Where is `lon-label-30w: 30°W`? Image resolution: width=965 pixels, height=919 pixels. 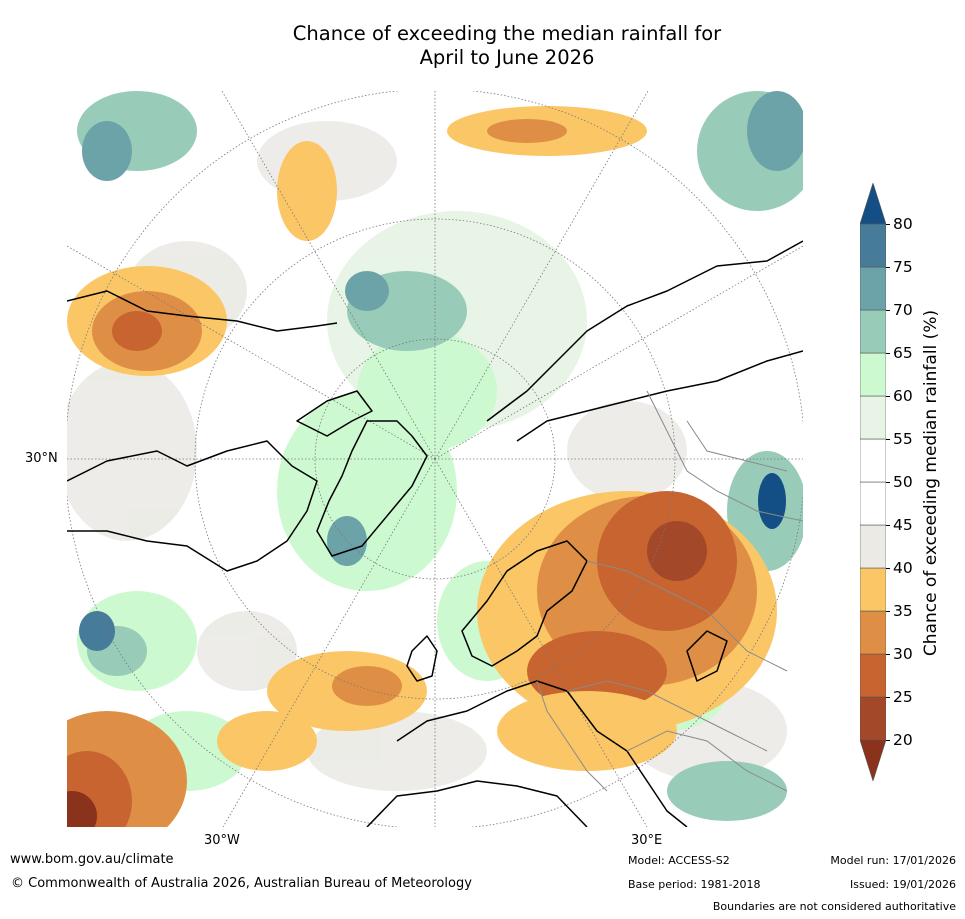 lon-label-30w: 30°W is located at coordinates (222, 840).